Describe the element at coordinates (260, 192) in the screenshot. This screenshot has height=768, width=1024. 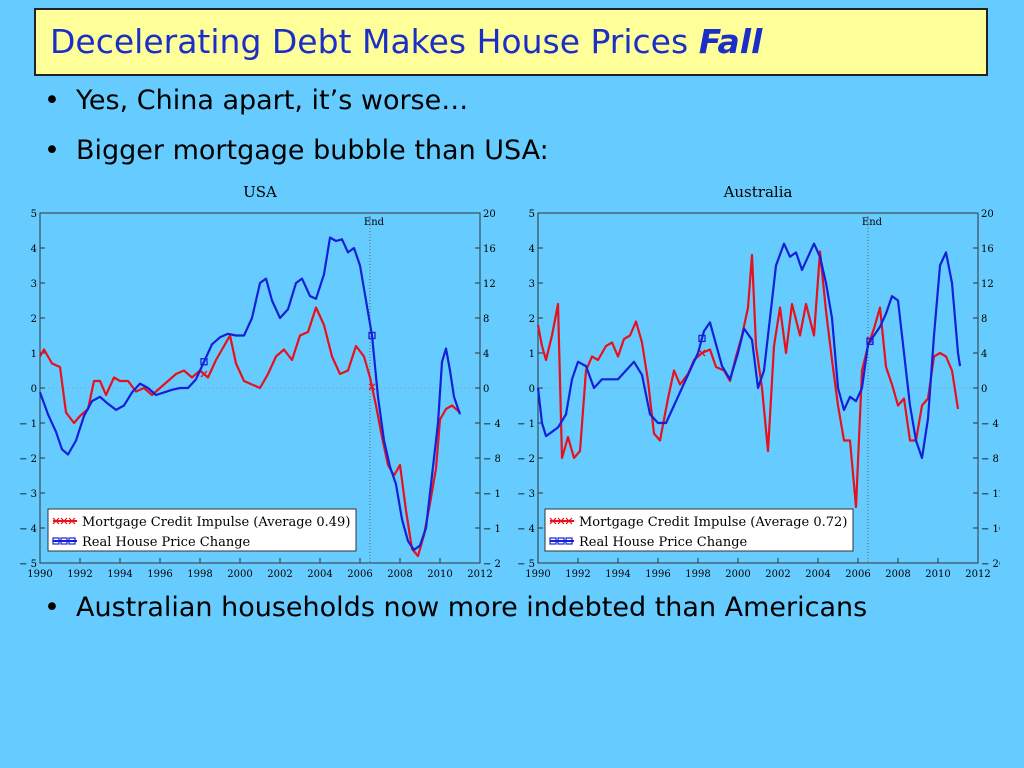
I see `chart-title: USA` at that location.